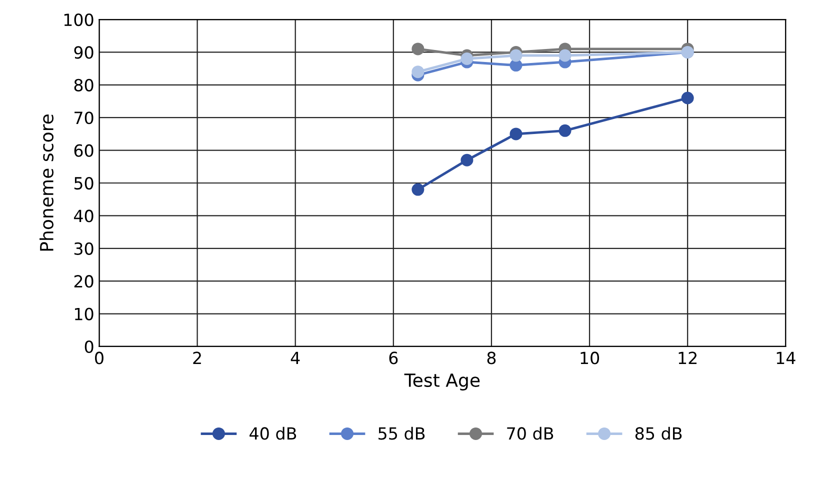  Describe the element at coordinates (84, 118) in the screenshot. I see `y-tick-label: 70` at that location.